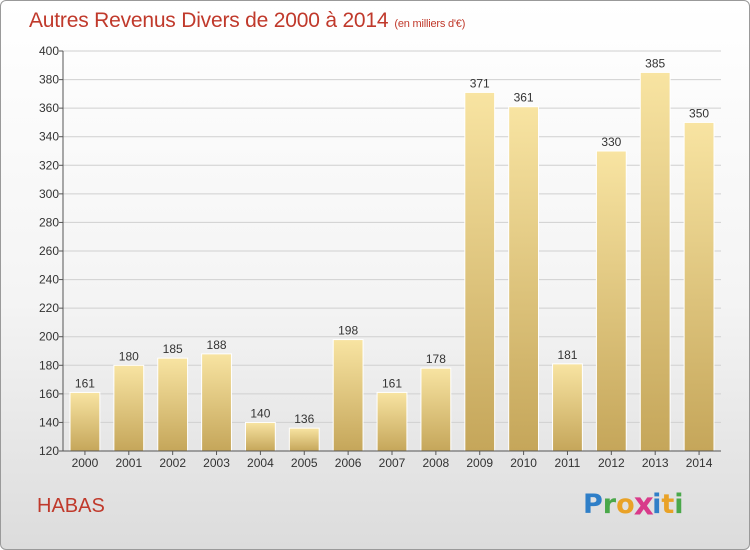 The image size is (750, 550). I want to click on bar-value-label: 330, so click(611, 142).